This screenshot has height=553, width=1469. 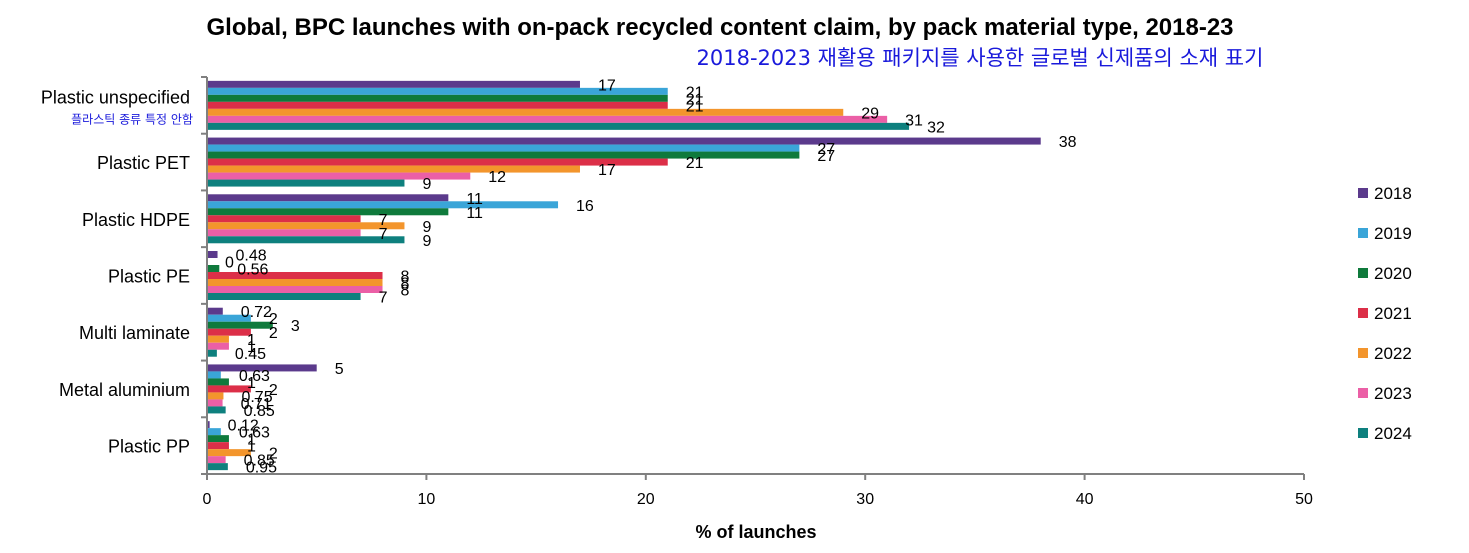 What do you see at coordinates (547, 119) in the screenshot?
I see `bar-0-2023` at bounding box center [547, 119].